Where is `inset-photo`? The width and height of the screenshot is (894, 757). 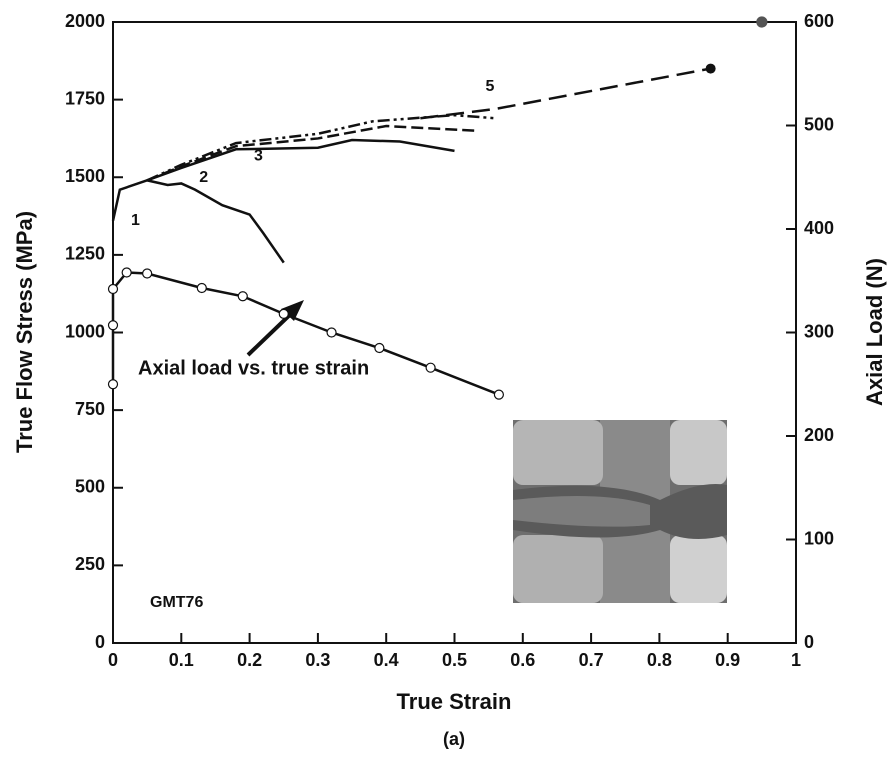
inset-photo is located at coordinates (620, 511).